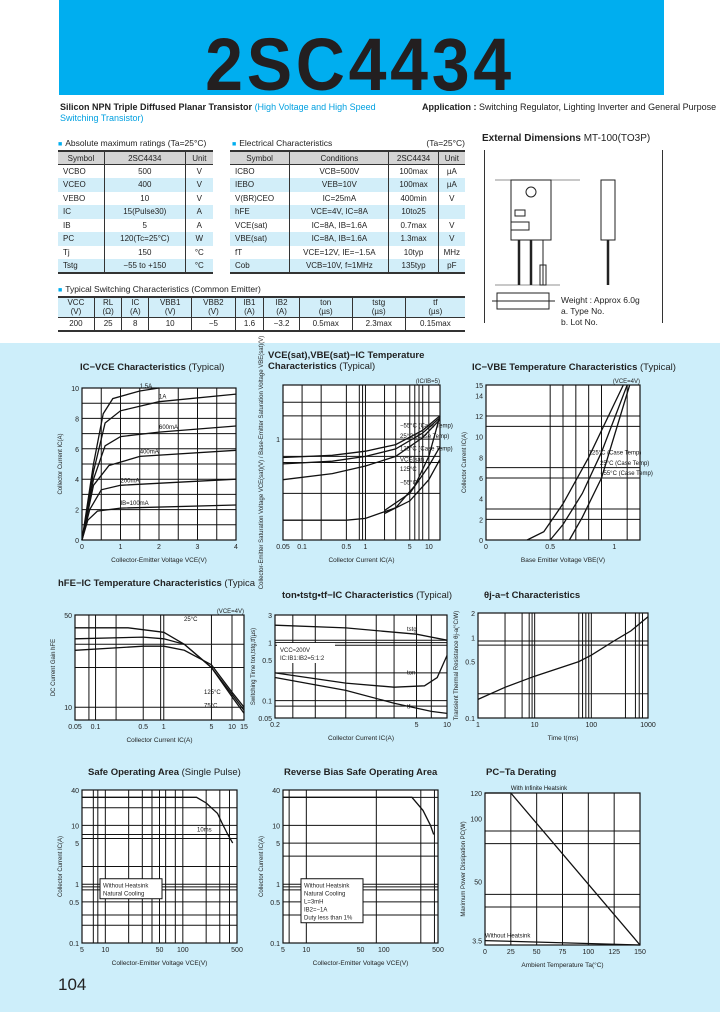 The image size is (720, 1012). I want to click on table-cell: 200, so click(76, 324).